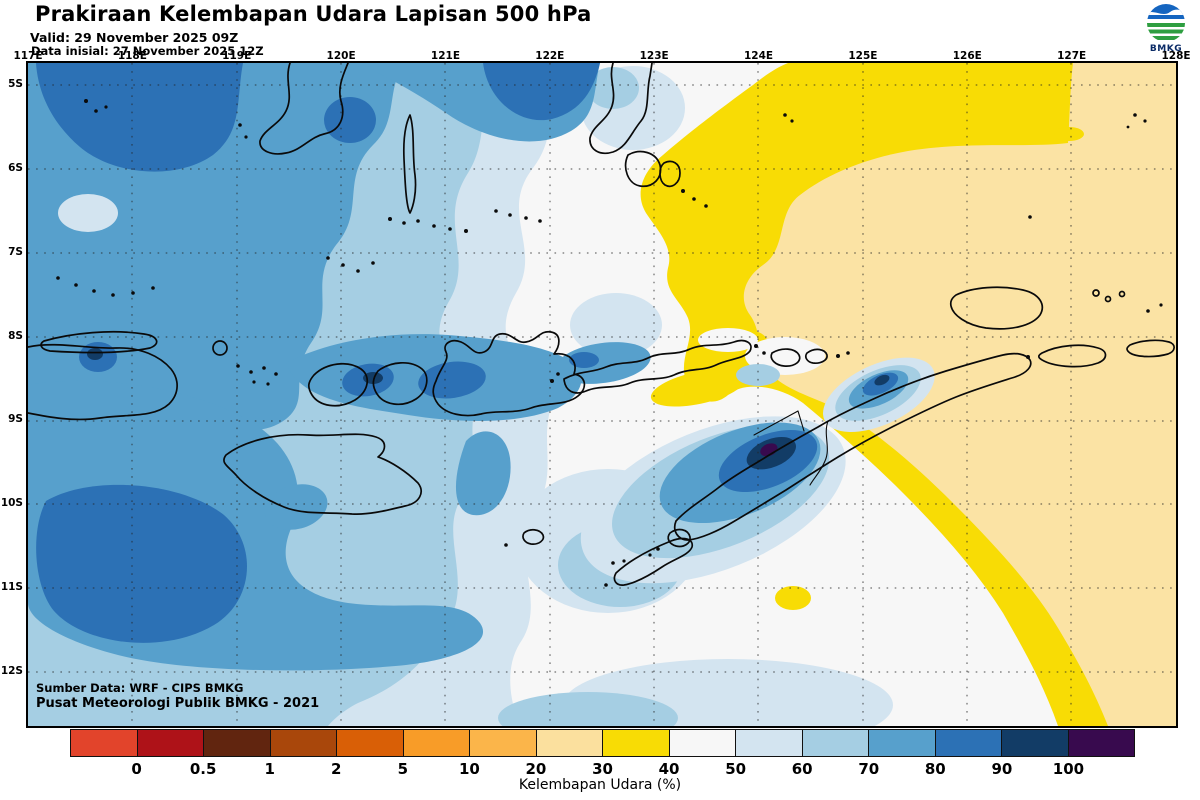  What do you see at coordinates (147, 51) in the screenshot?
I see `init-time-label: Data inisial: 27 November 2025 12Z` at bounding box center [147, 51].